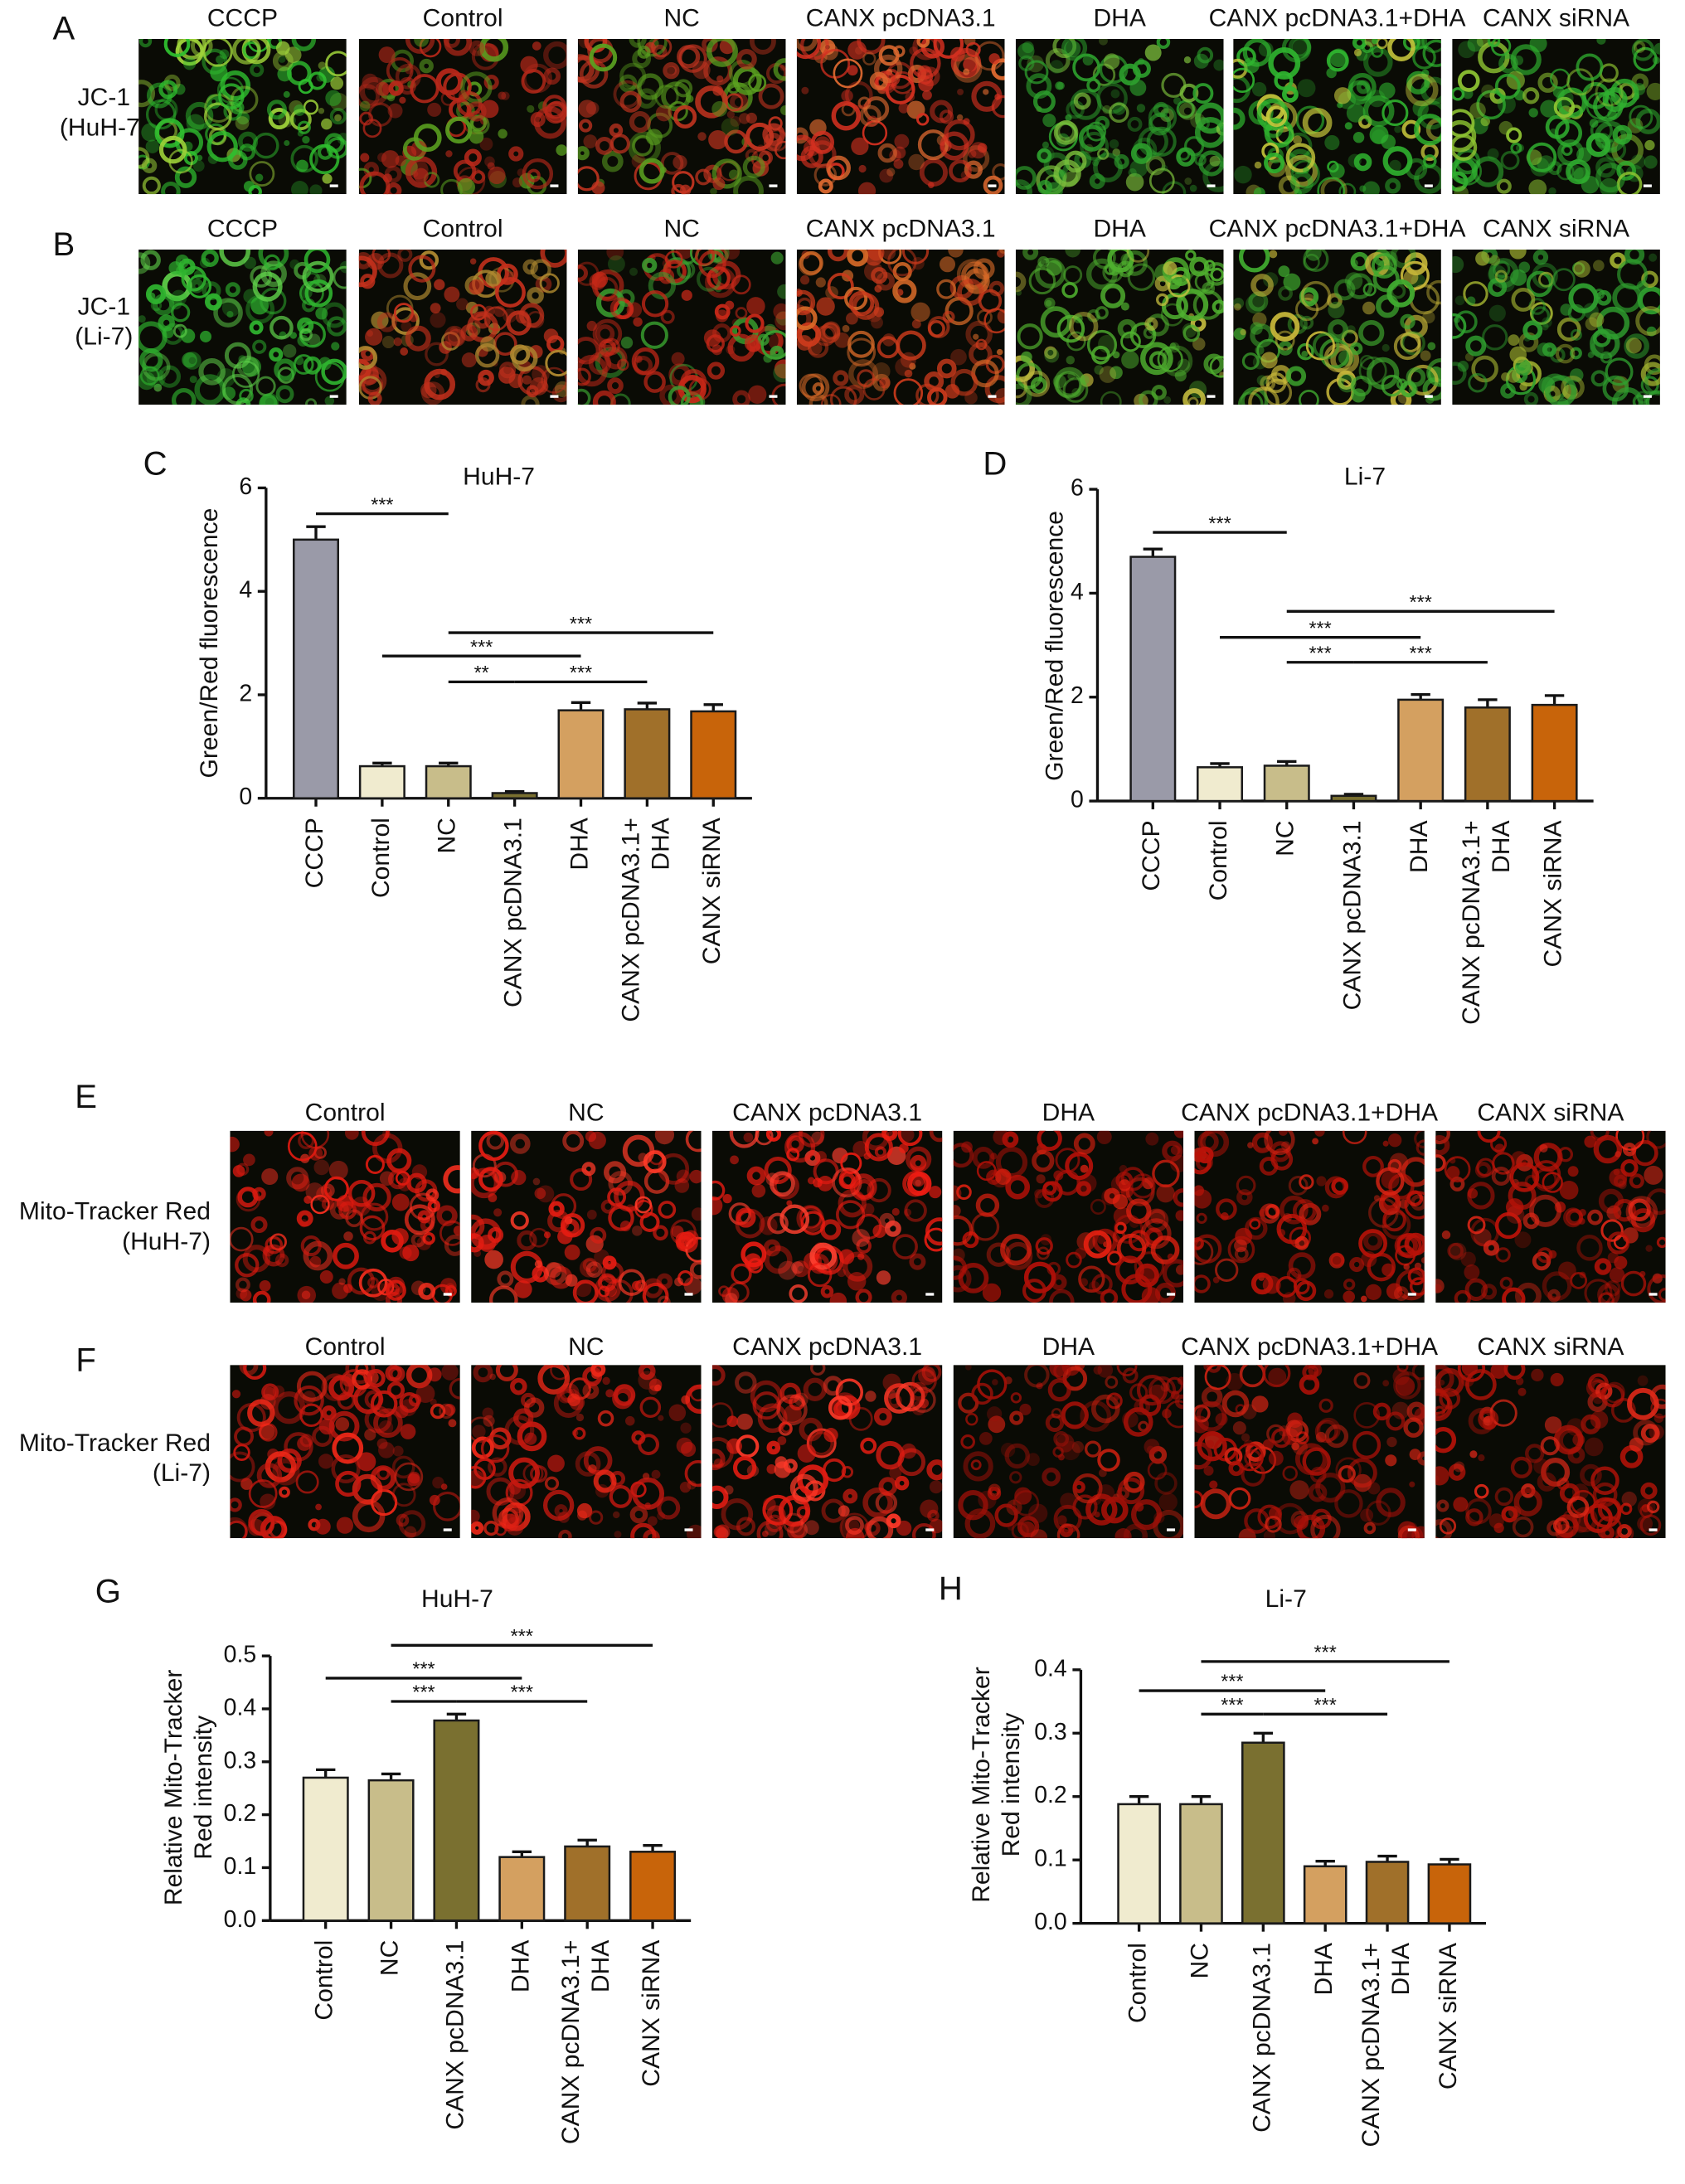 This screenshot has width=1685, height=2184. Describe the element at coordinates (1550, 1216) in the screenshot. I see `micrograph` at that location.